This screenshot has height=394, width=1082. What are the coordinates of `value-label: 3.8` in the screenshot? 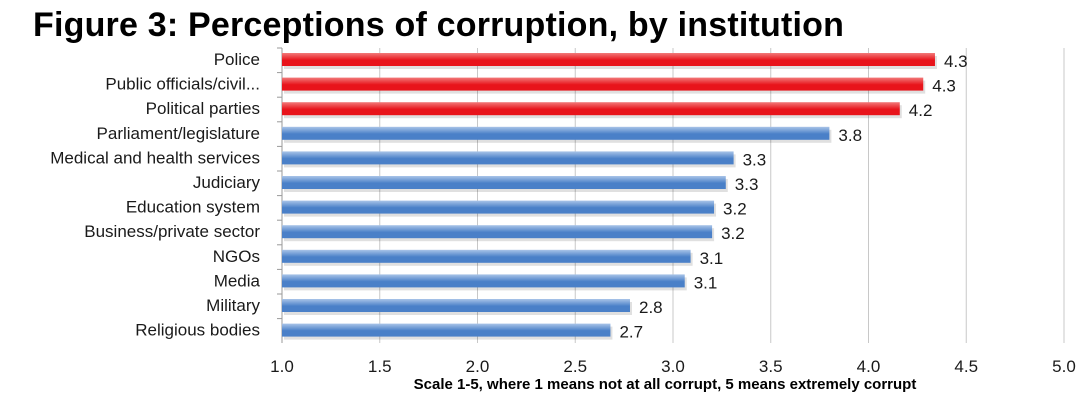 It's located at (850, 135).